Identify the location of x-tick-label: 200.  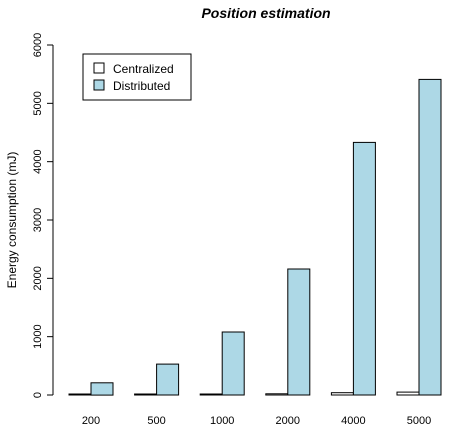
(91, 421).